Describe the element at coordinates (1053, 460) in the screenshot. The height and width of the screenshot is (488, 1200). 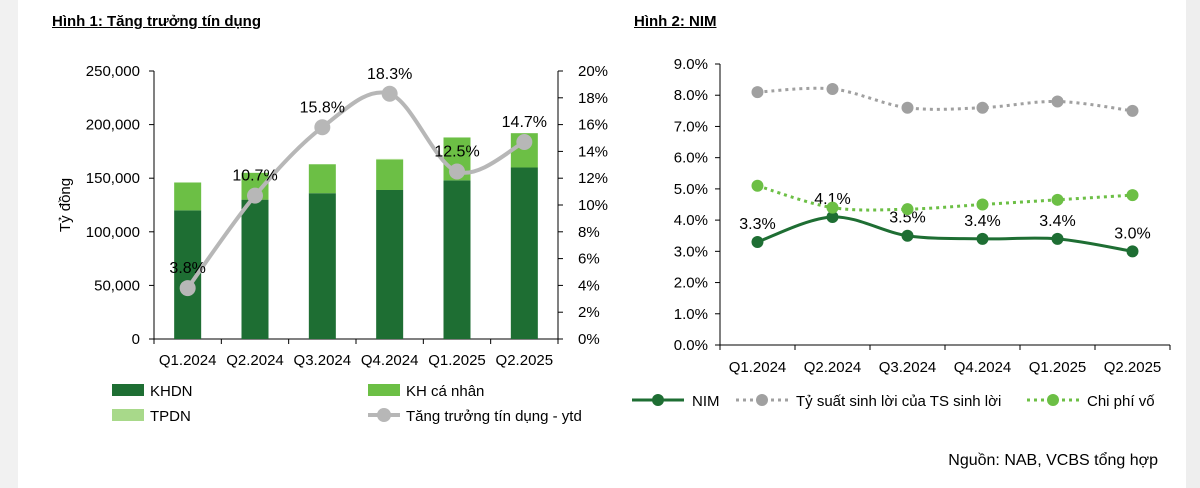
I see `source-note: Nguồn: NAB, VCBS tổng hợp` at that location.